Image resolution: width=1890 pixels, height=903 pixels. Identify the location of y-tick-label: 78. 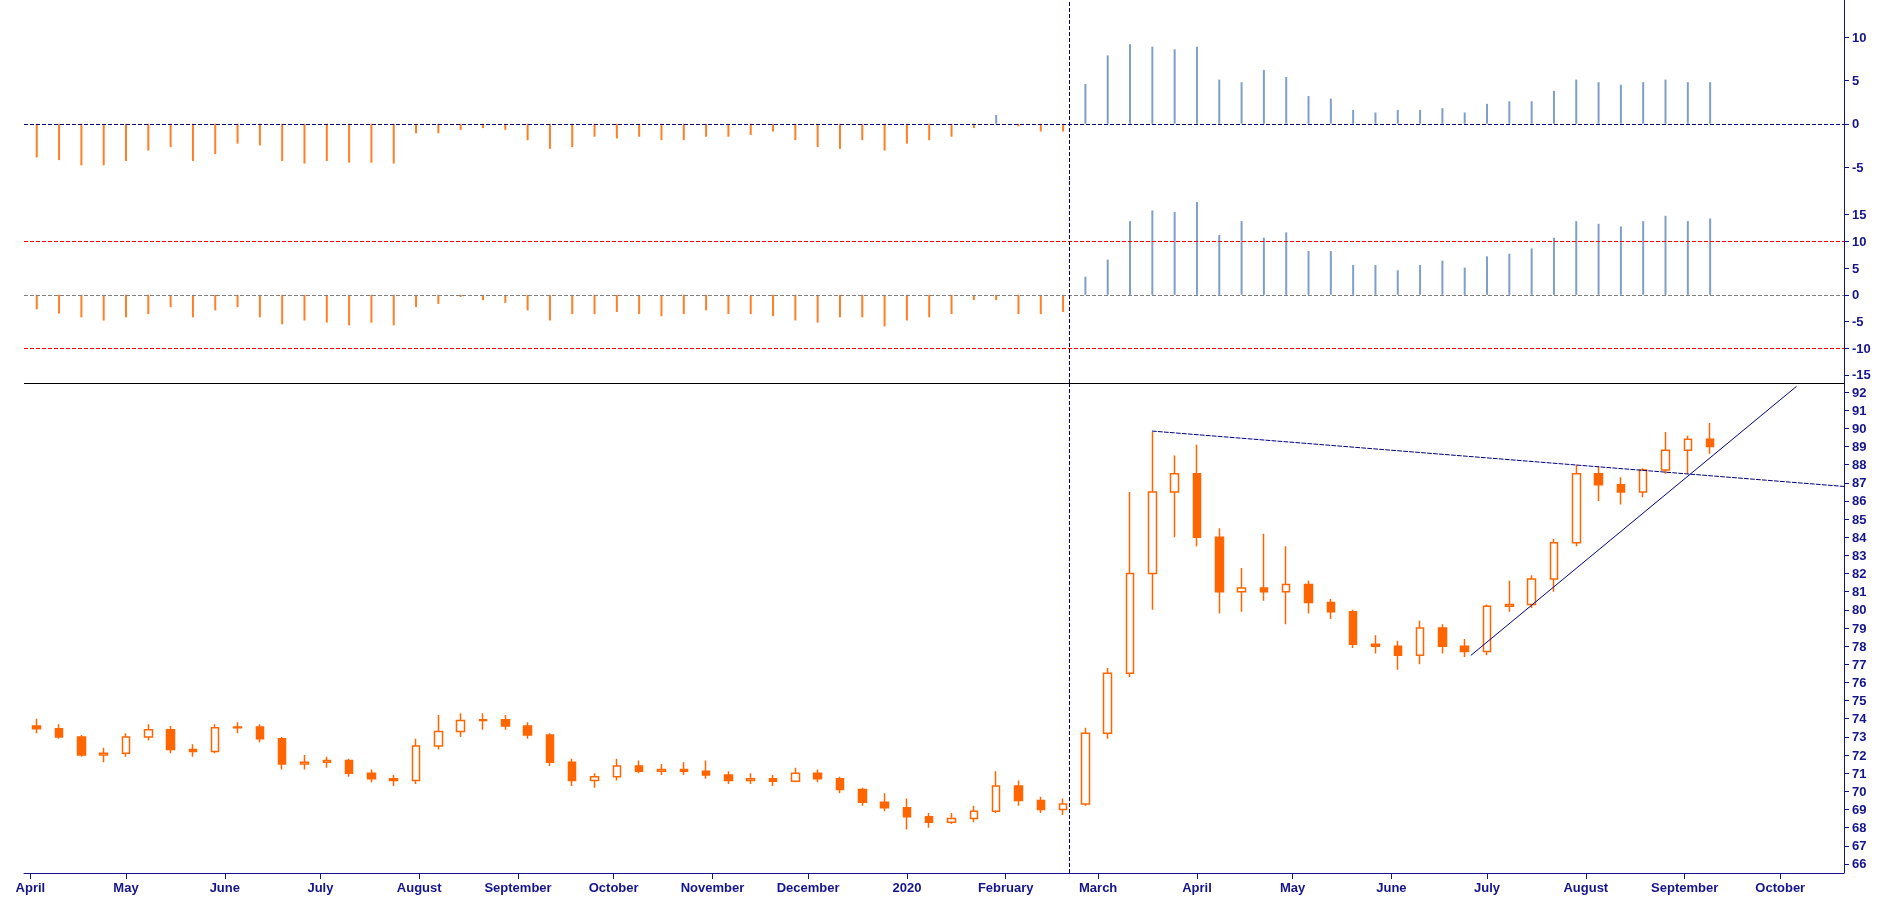
(1859, 646).